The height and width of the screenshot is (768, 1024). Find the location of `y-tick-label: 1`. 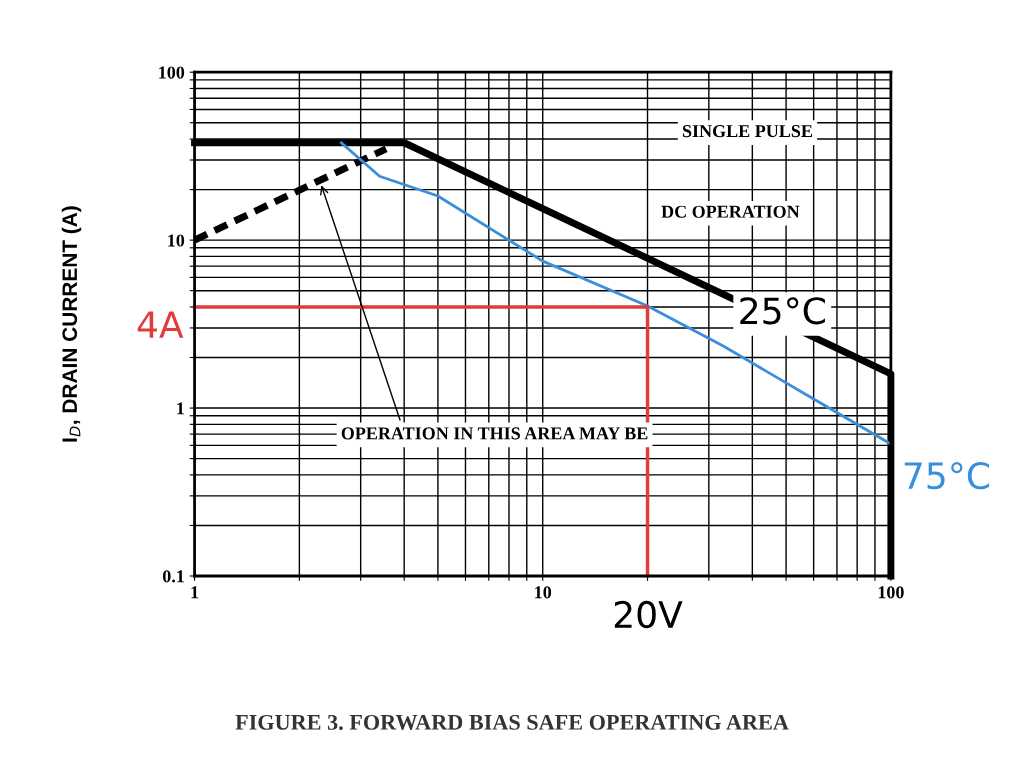

y-tick-label: 1 is located at coordinates (180, 408).